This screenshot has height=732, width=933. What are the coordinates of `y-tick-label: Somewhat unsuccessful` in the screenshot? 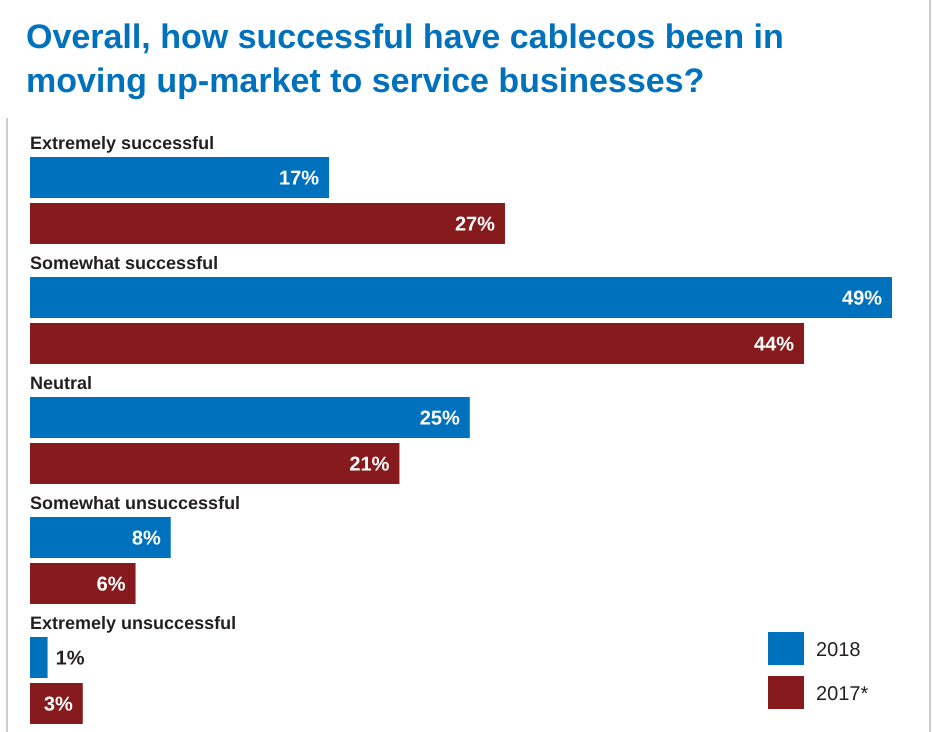 It's located at (135, 503).